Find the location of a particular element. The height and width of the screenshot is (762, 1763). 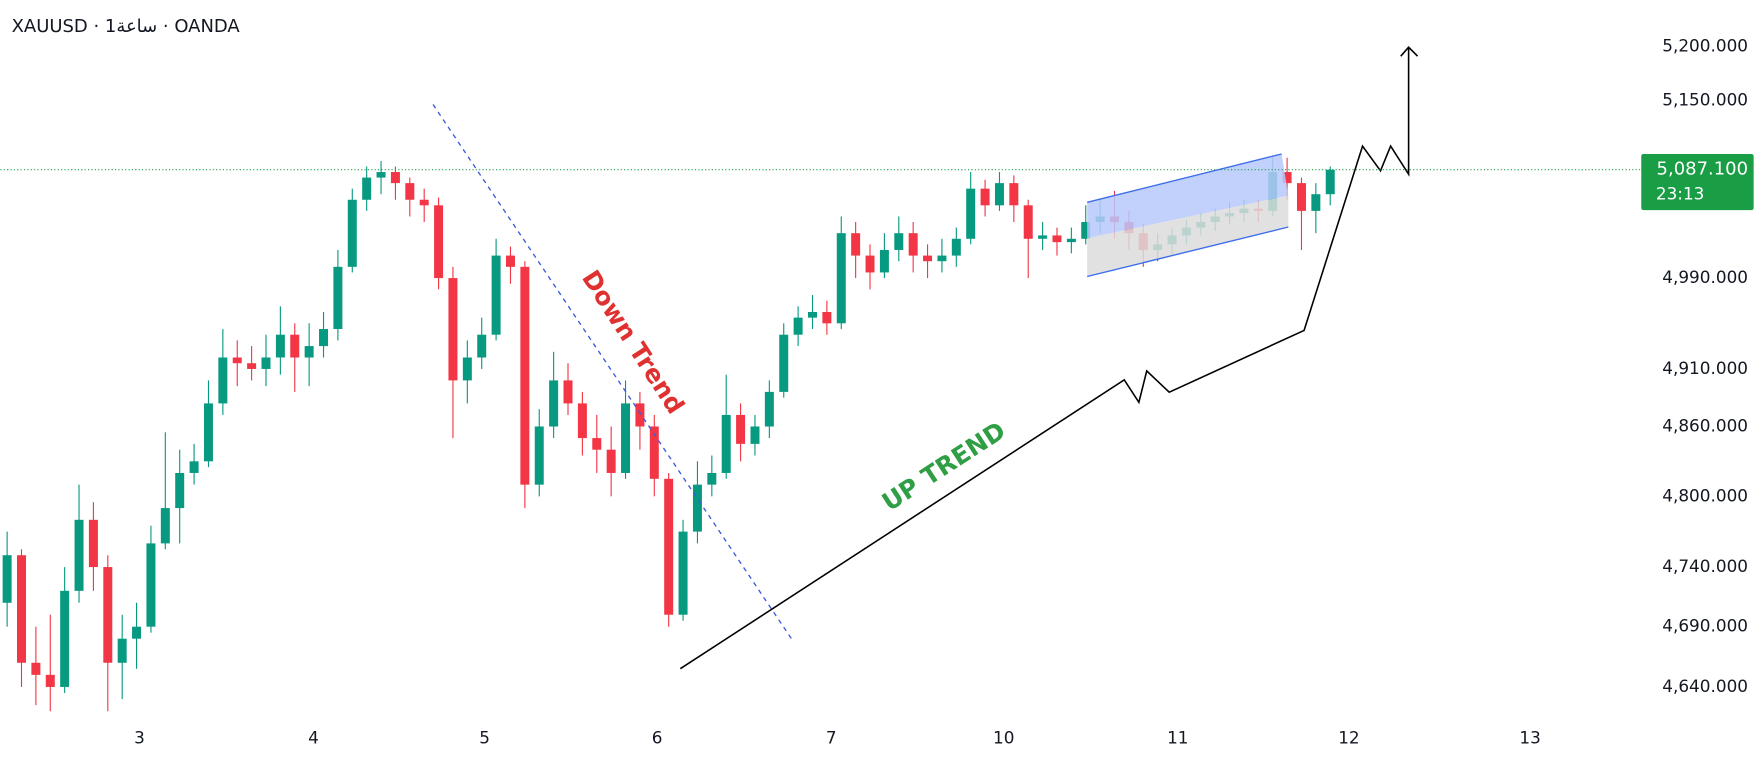

x-tick-label: 5 is located at coordinates (484, 737).